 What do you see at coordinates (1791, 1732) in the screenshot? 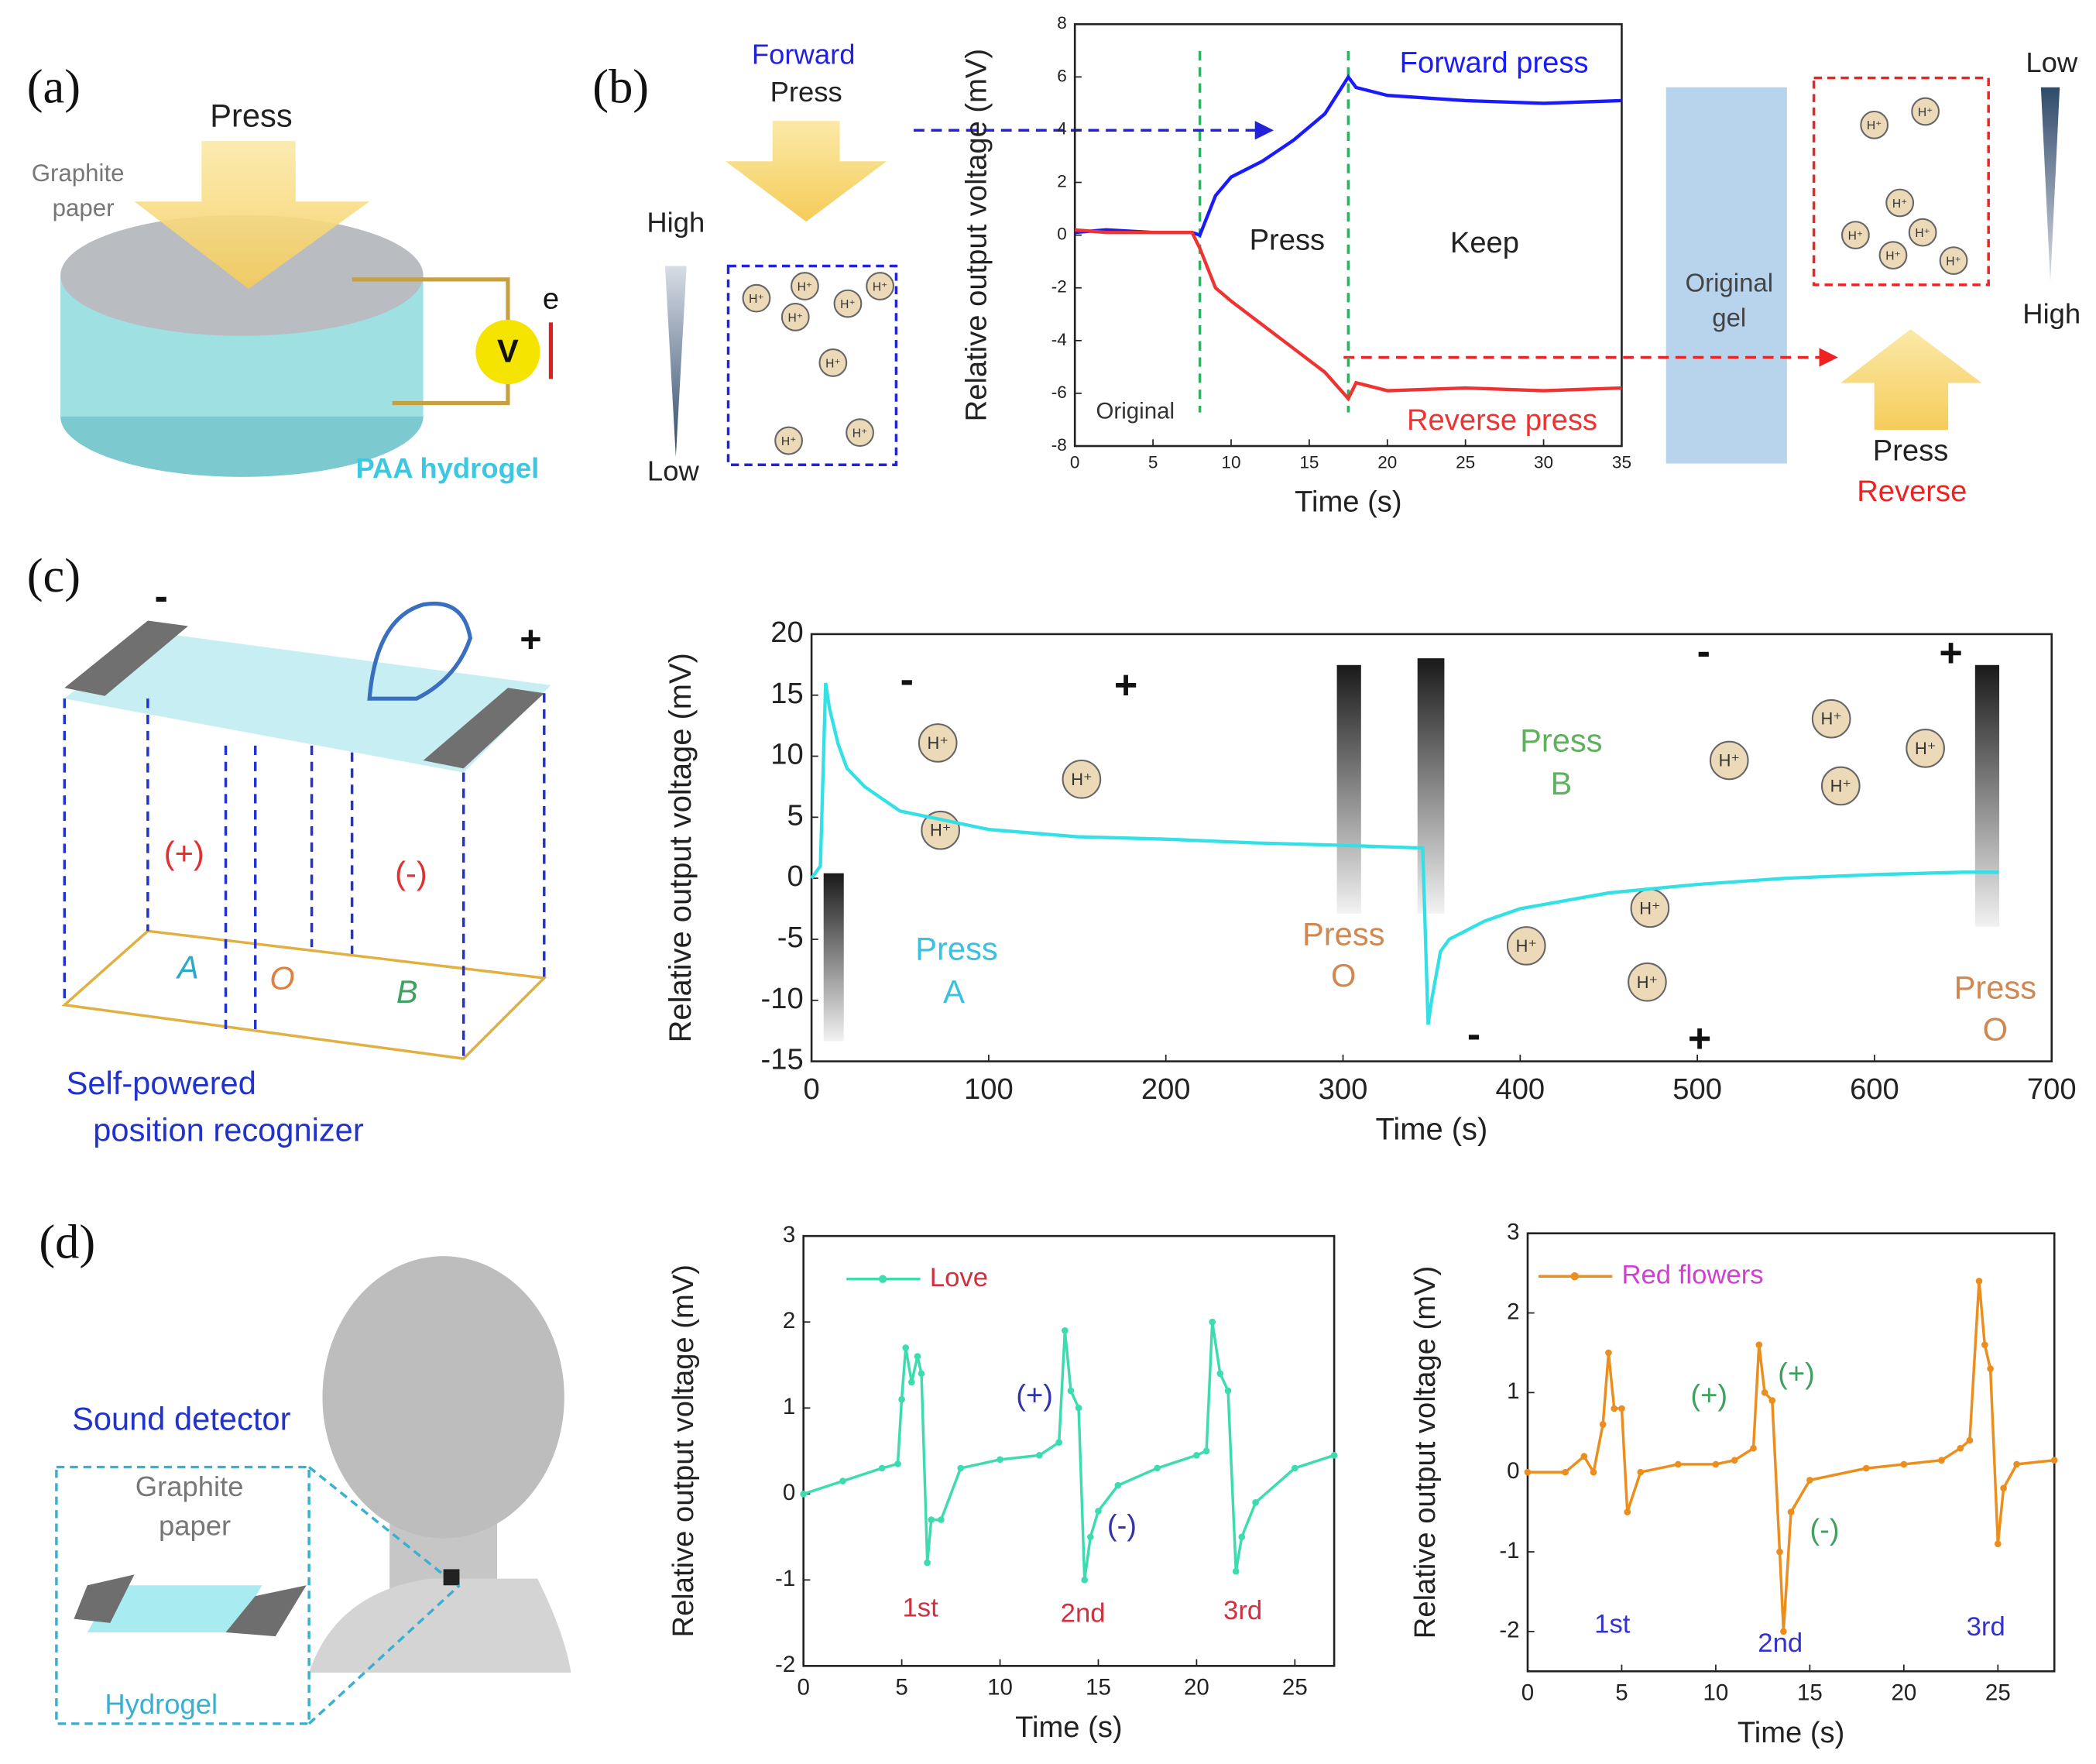
I see `x-axis-label: Time (s)` at bounding box center [1791, 1732].